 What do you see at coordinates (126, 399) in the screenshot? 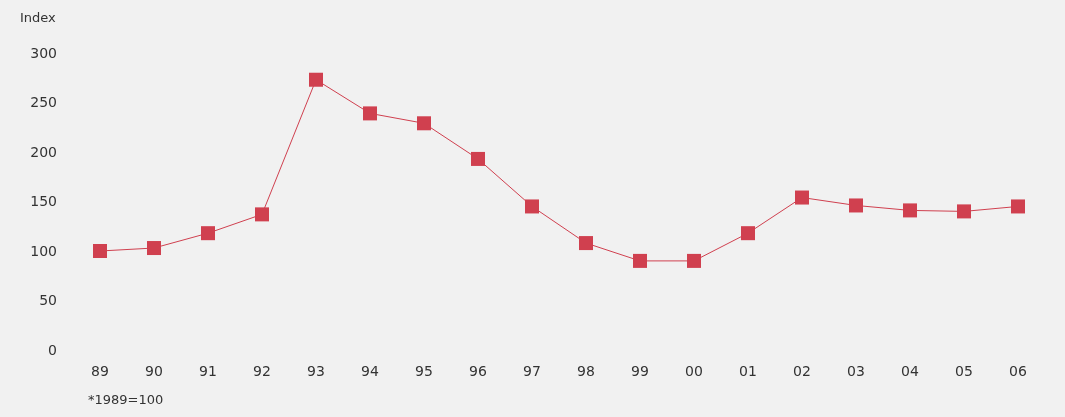
I see `text: *1989=100` at bounding box center [126, 399].